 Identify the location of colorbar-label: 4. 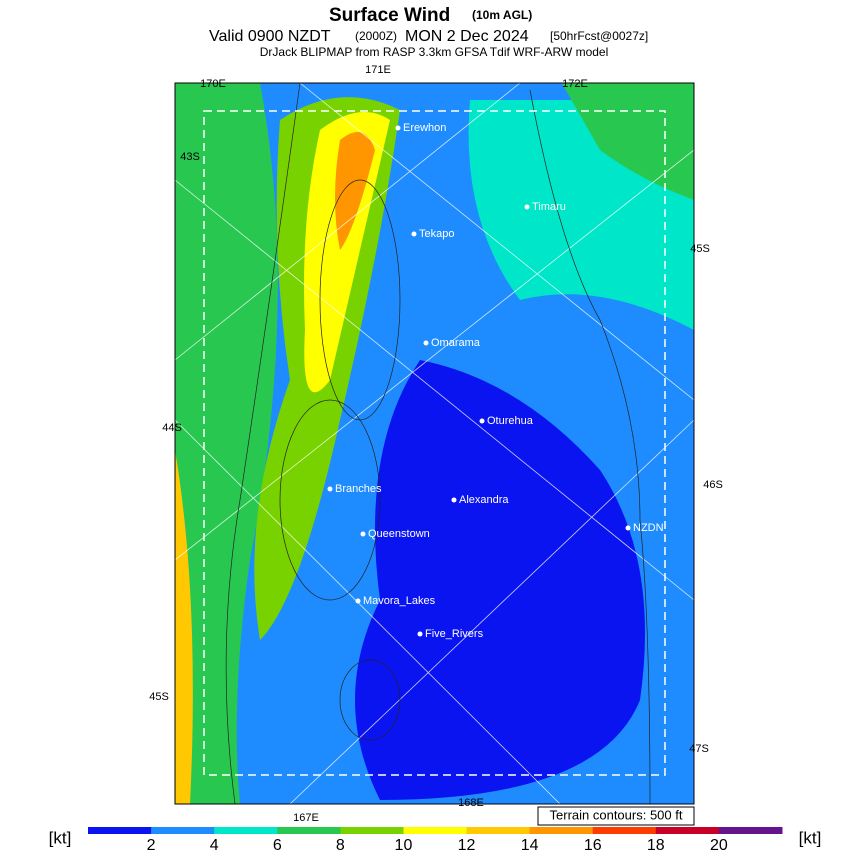
(214, 845).